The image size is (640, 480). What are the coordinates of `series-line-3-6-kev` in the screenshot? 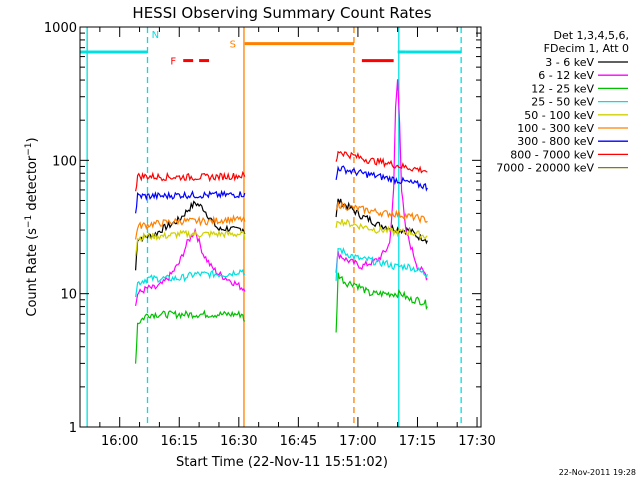 It's located at (381, 221).